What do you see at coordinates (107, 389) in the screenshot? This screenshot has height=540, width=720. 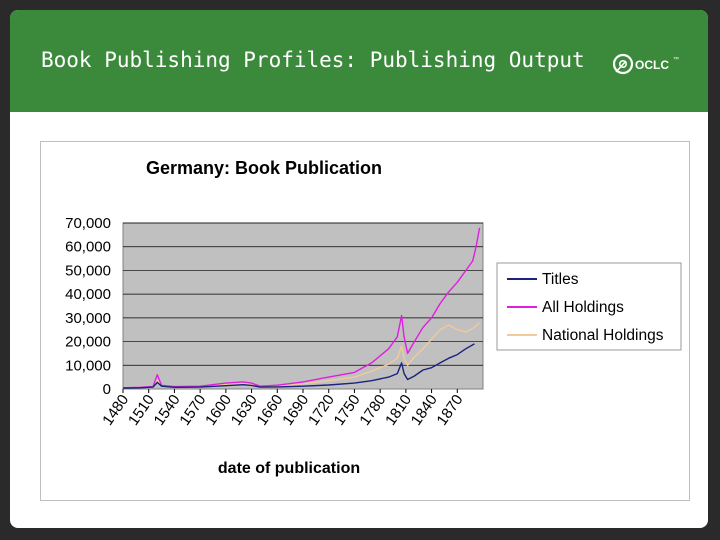 I see `y-tick-label: 0` at bounding box center [107, 389].